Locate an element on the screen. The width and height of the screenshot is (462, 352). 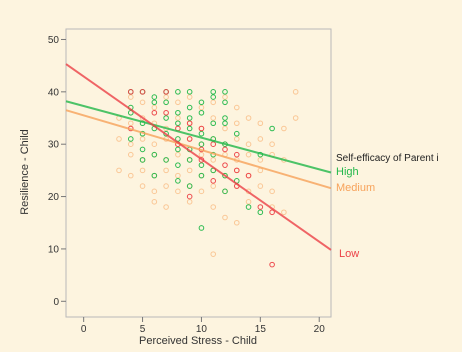
legend-title: Self-efficacy of Parent i is located at coordinates (387, 158).